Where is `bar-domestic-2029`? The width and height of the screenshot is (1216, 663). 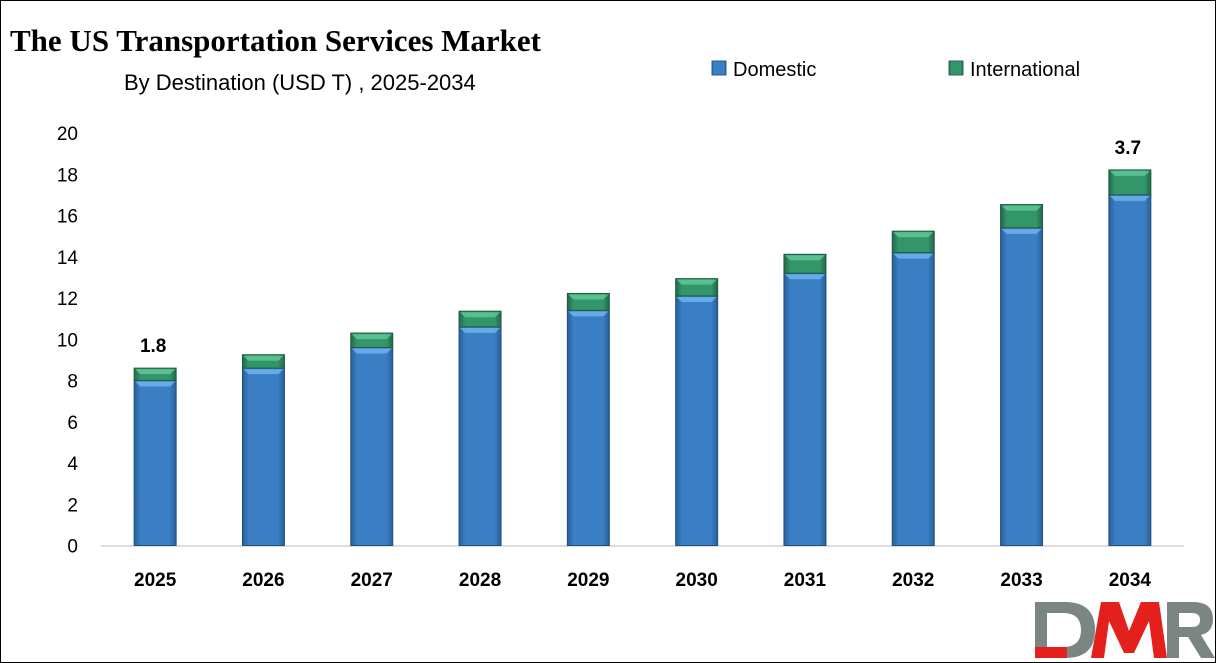
bar-domestic-2029 is located at coordinates (588, 427).